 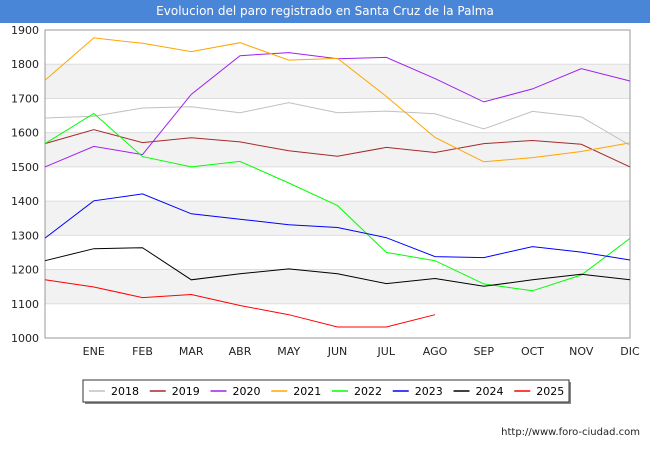 I want to click on y-tick-label: 1500, so click(x=25, y=167).